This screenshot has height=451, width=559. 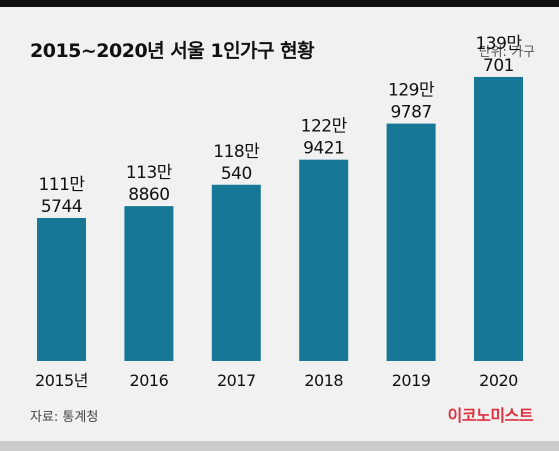 What do you see at coordinates (410, 113) in the screenshot?
I see `data-label-2019-line2: 9787` at bounding box center [410, 113].